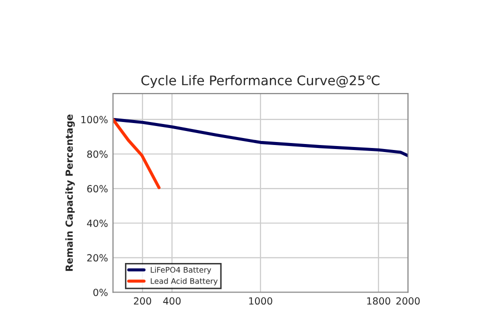 This screenshot has height=334, width=500. I want to click on y-axis-title: Remain Capacity Percentage, so click(70, 192).